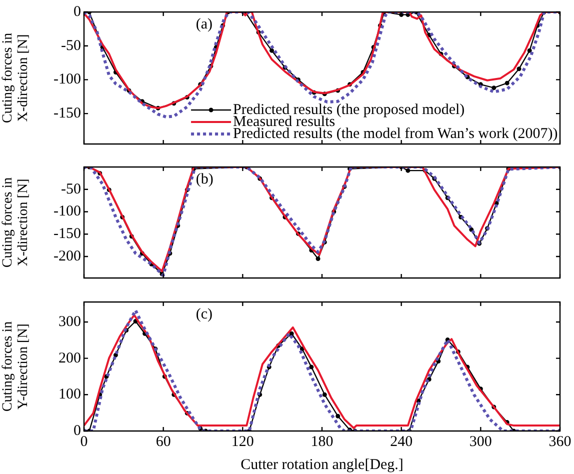  Describe the element at coordinates (322, 464) in the screenshot. I see `x-axis-title: Cutter rotation angle[Deg.]` at that location.